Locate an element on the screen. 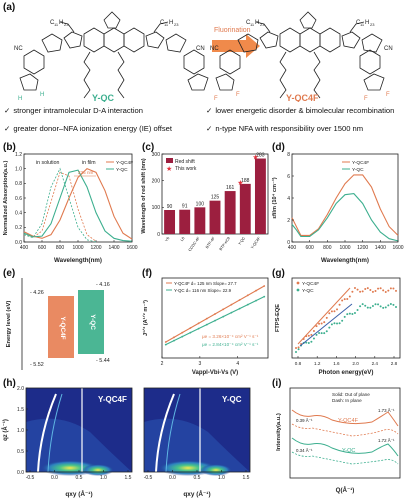  chart-d-ytick-3: 6 is located at coordinates (288, 177).